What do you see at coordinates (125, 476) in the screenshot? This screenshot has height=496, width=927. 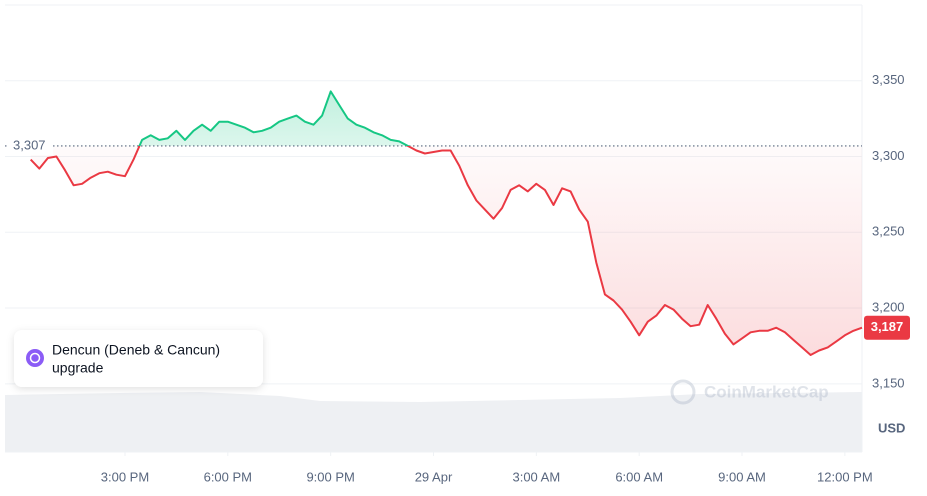 I see `x-tick-label: 3:00 PM` at bounding box center [125, 476].